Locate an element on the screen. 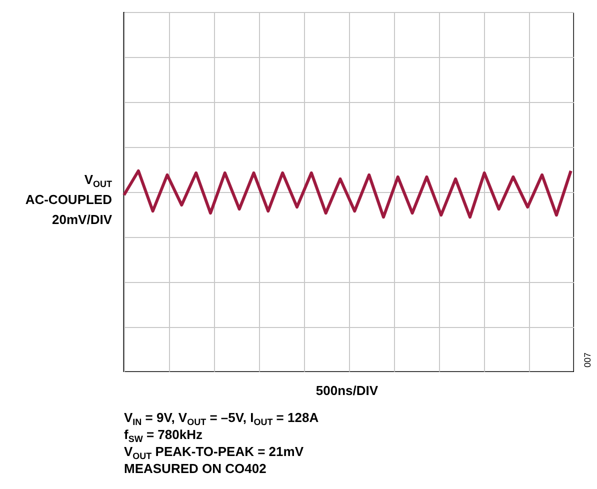 The image size is (597, 489). text: f$_{SW}$ = 780kHz is located at coordinates (163, 435).